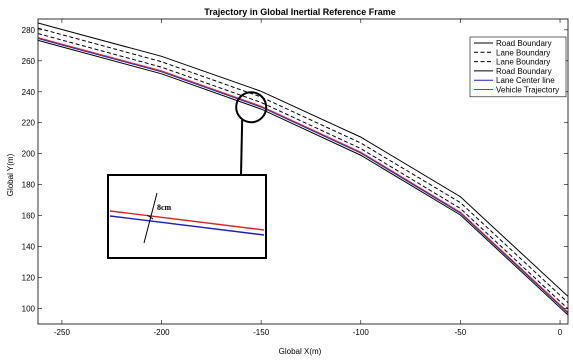 This screenshot has width=573, height=363. Describe the element at coordinates (29, 185) in the screenshot. I see `y-tick-label: 180` at that location.